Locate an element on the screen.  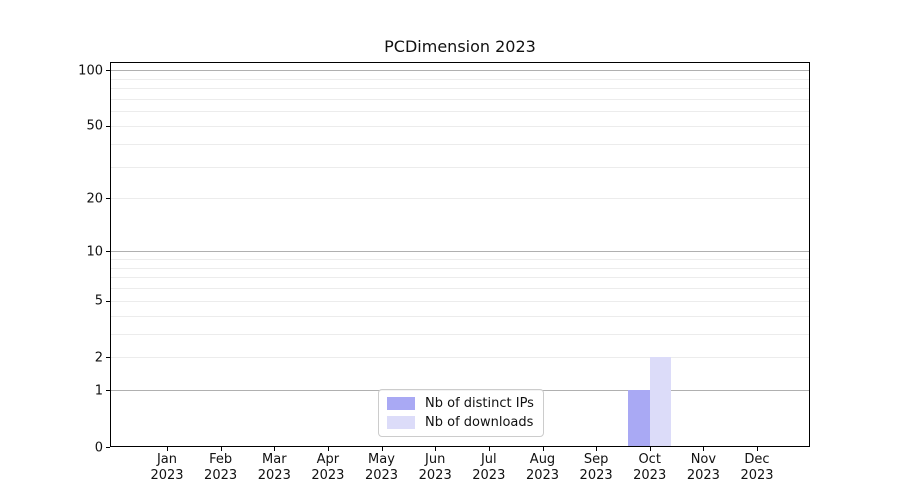
legend-swatch-downloads is located at coordinates (401, 422).